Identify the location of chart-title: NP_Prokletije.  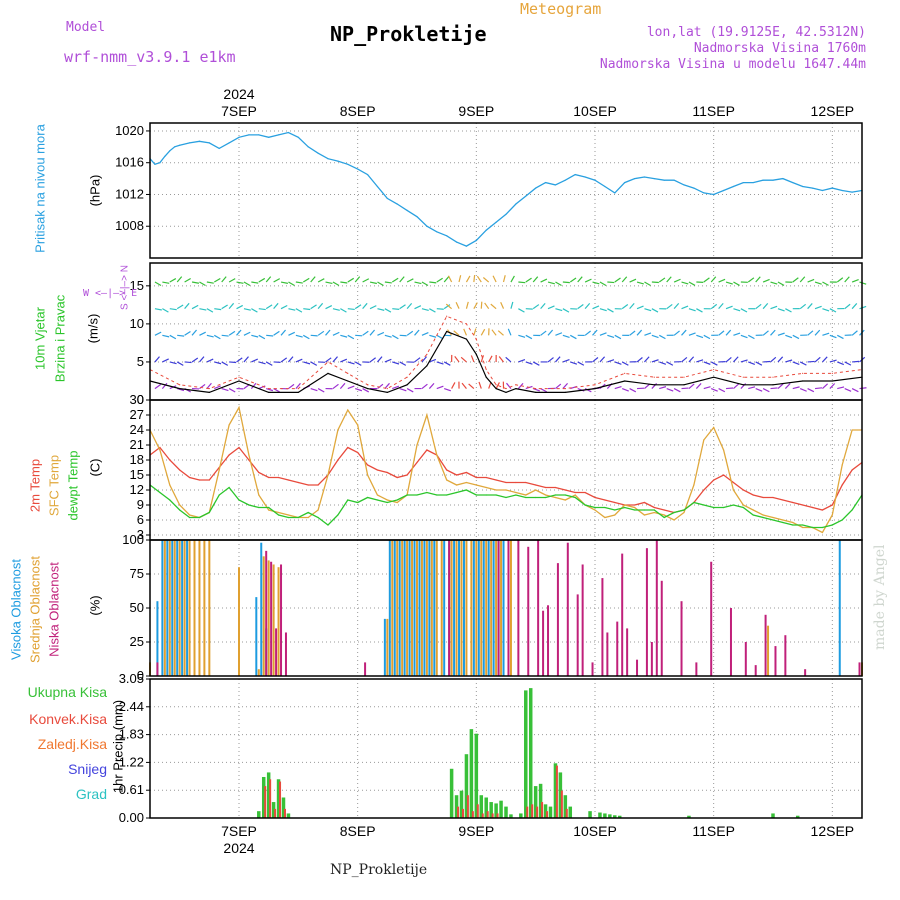
(408, 34).